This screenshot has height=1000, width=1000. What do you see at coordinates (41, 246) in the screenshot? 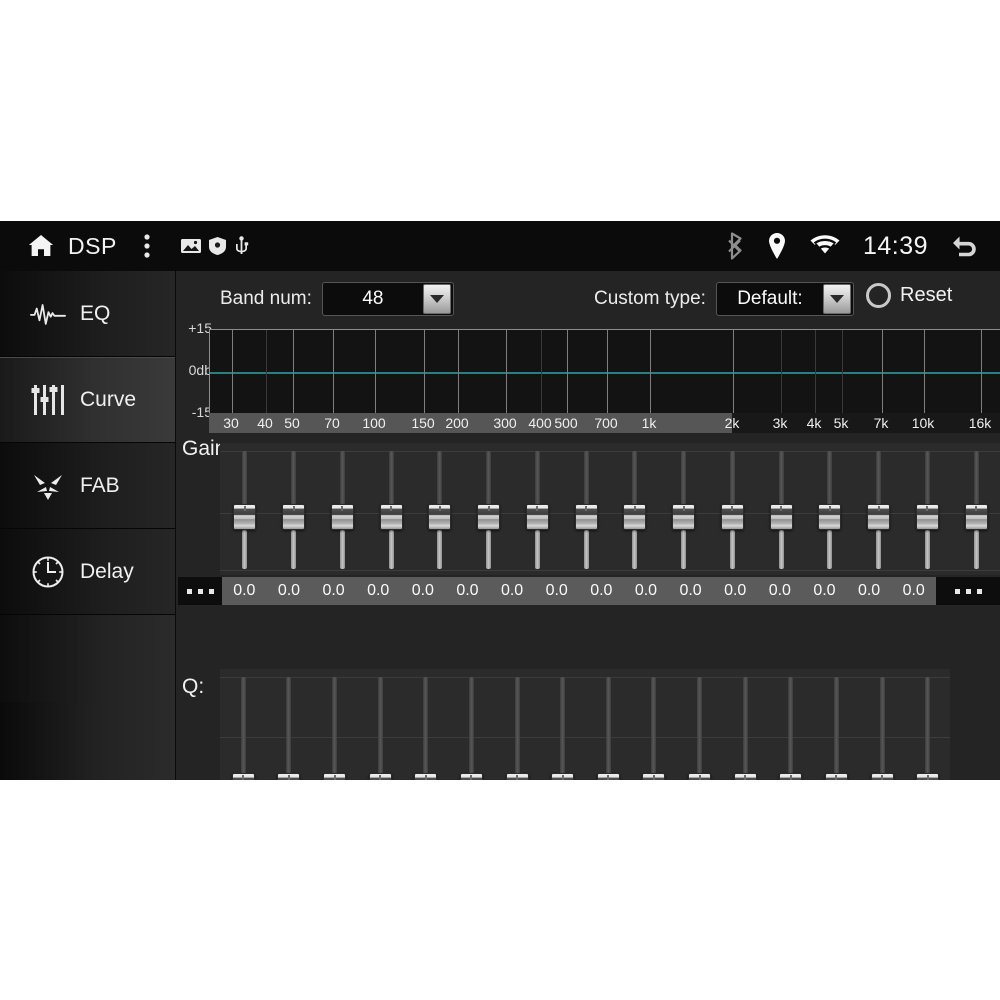
I see `home-icon` at bounding box center [41, 246].